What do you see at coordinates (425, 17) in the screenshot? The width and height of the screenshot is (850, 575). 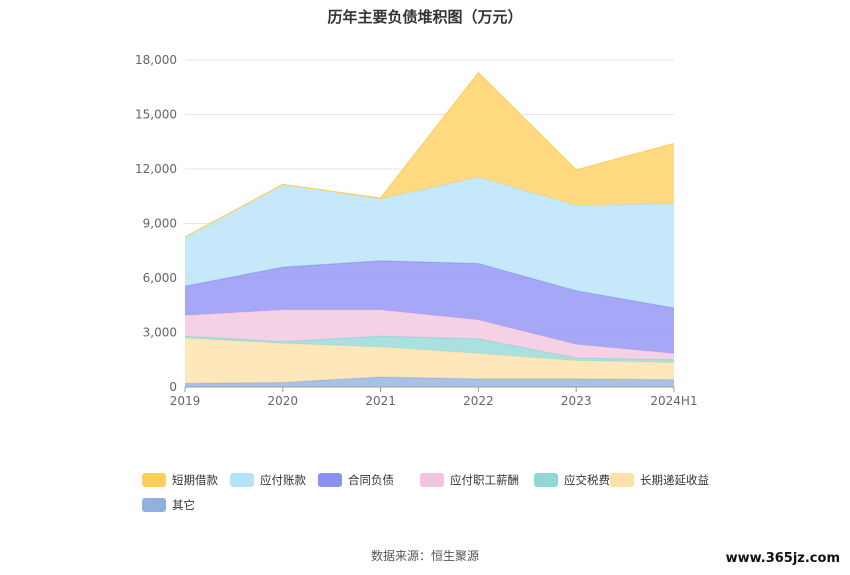 I see `chart-title: 历年主要负债堆积图（万元）` at bounding box center [425, 17].